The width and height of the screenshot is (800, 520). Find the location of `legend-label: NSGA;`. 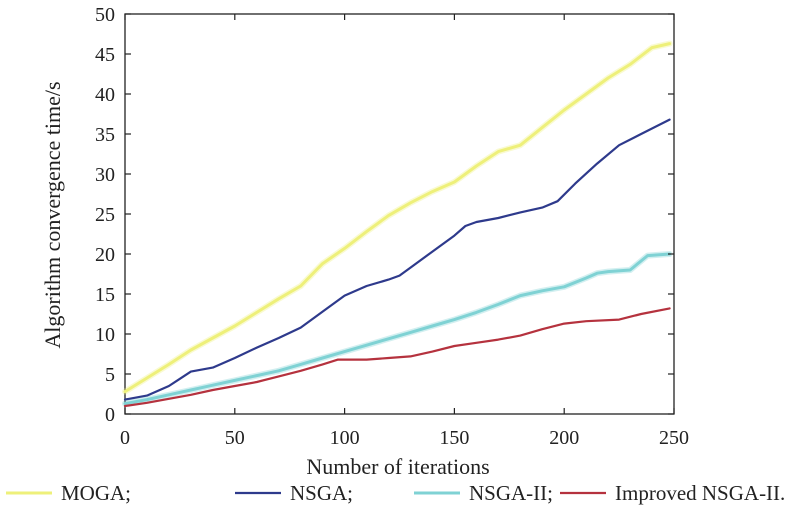

legend-label: NSGA; is located at coordinates (321, 493).